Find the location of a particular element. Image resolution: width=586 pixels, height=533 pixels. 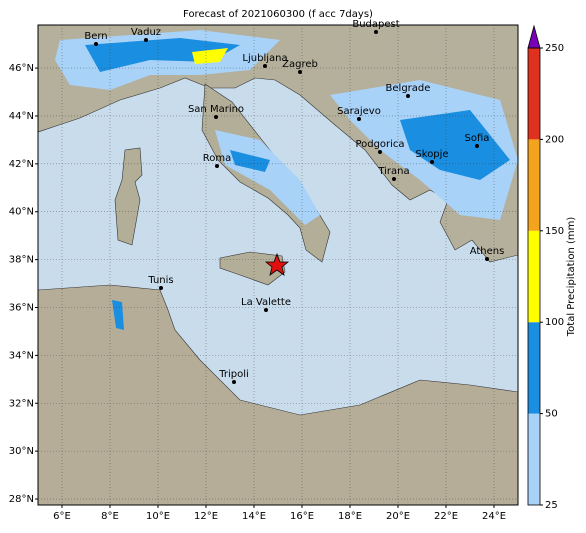

city-label: Sofia is located at coordinates (477, 138).